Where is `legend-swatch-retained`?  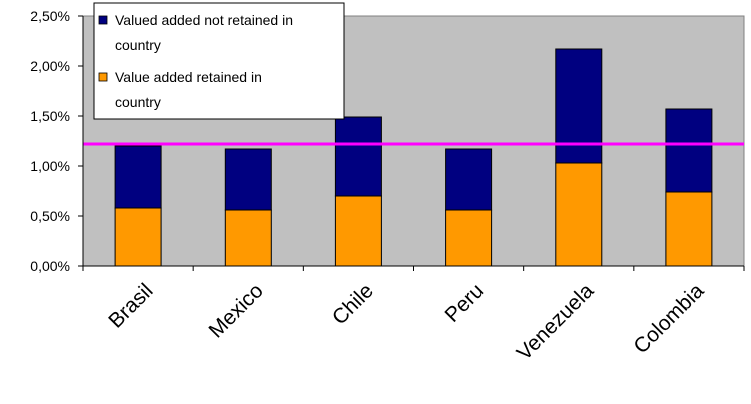
legend-swatch-retained is located at coordinates (103, 77).